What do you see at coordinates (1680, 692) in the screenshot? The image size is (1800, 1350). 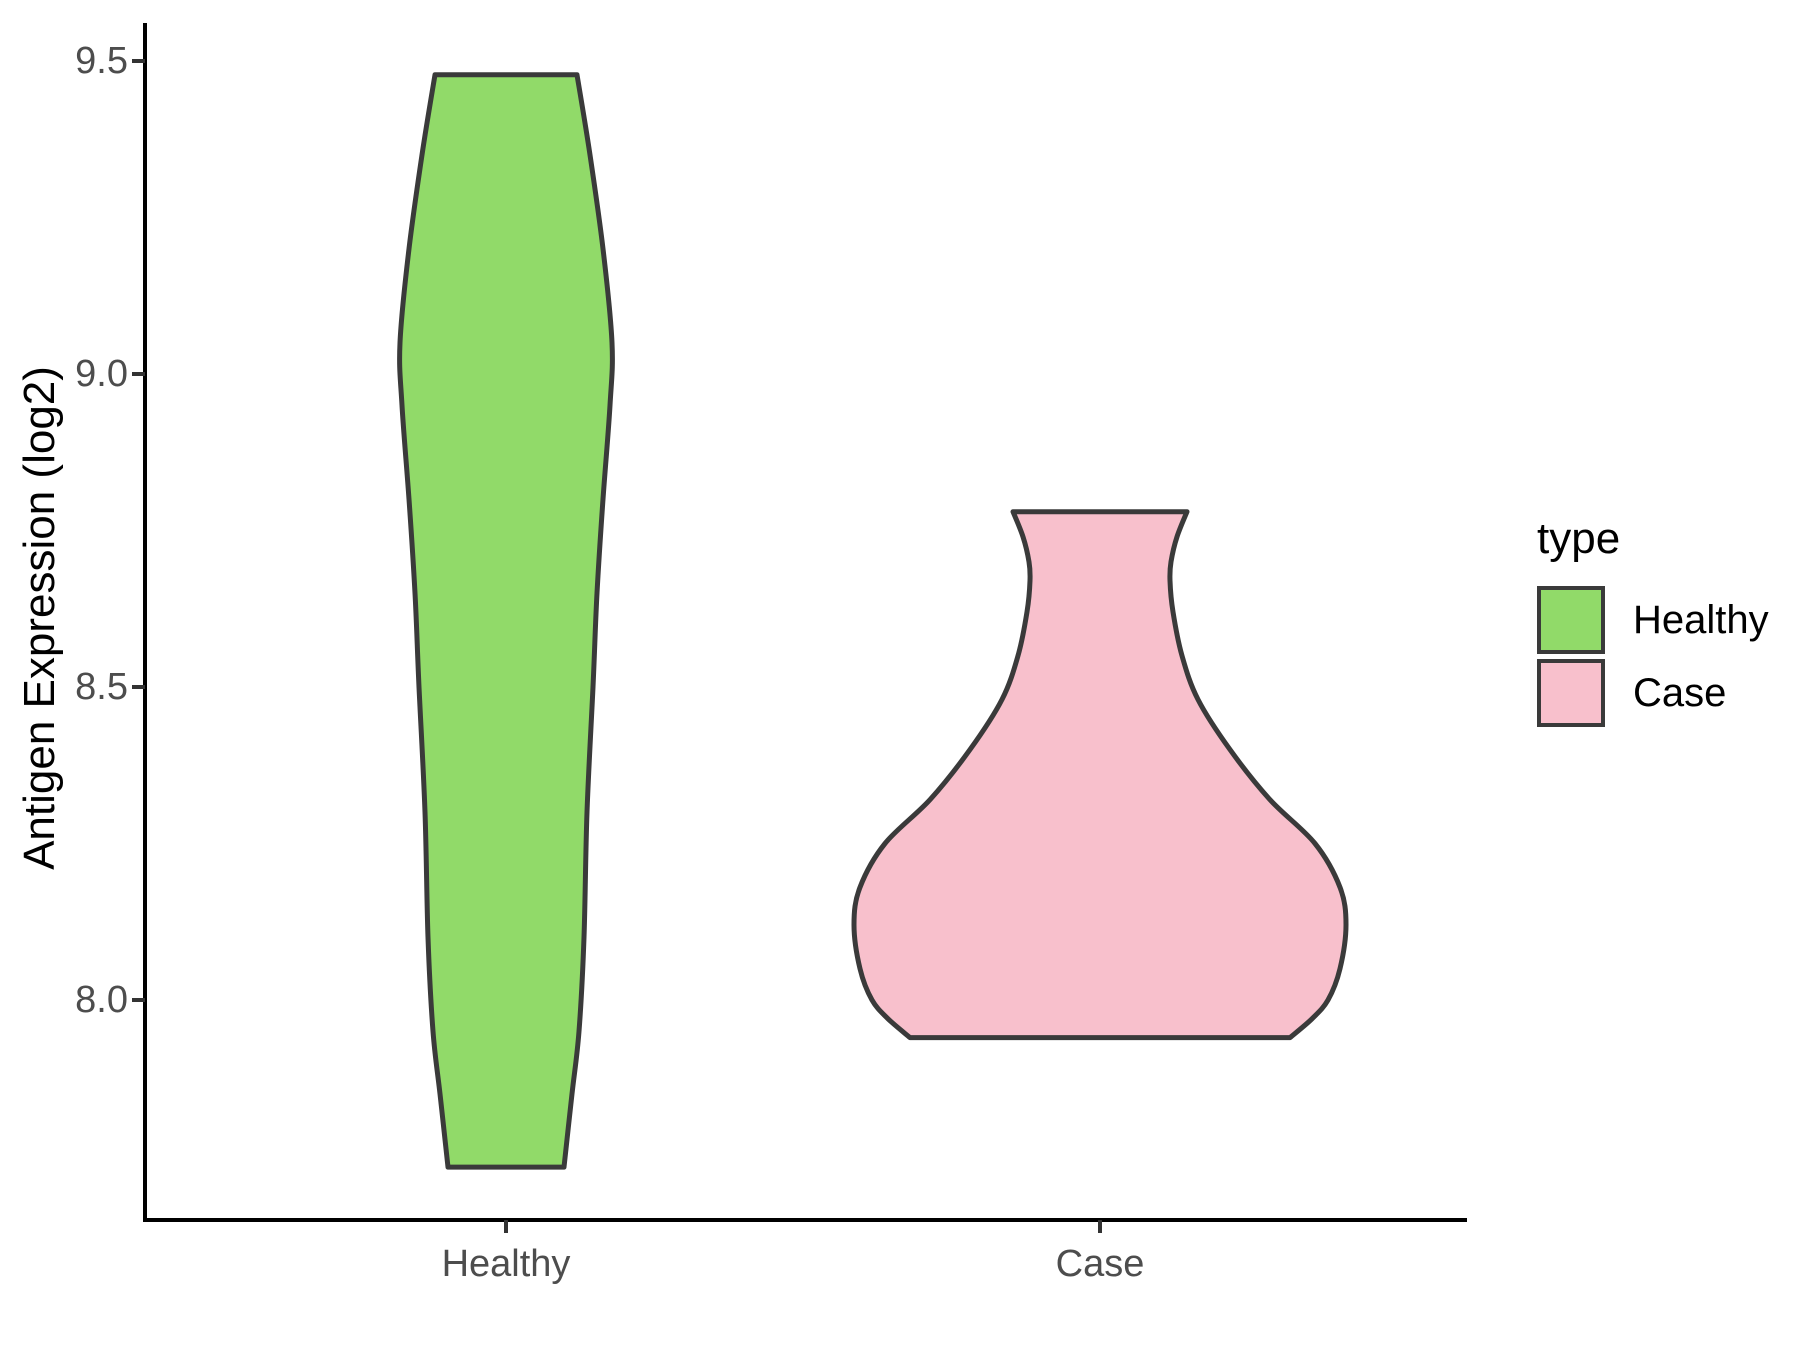 I see `legend-label: Case` at bounding box center [1680, 692].